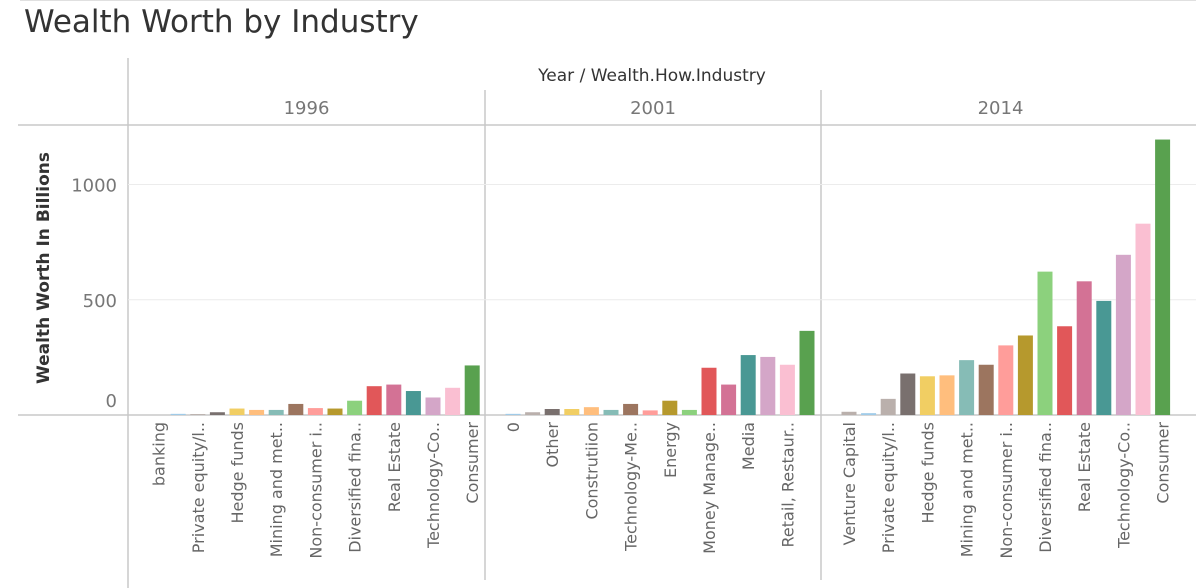 The image size is (1196, 588). What do you see at coordinates (100, 301) in the screenshot?
I see `y-tick-label: 500` at bounding box center [100, 301].